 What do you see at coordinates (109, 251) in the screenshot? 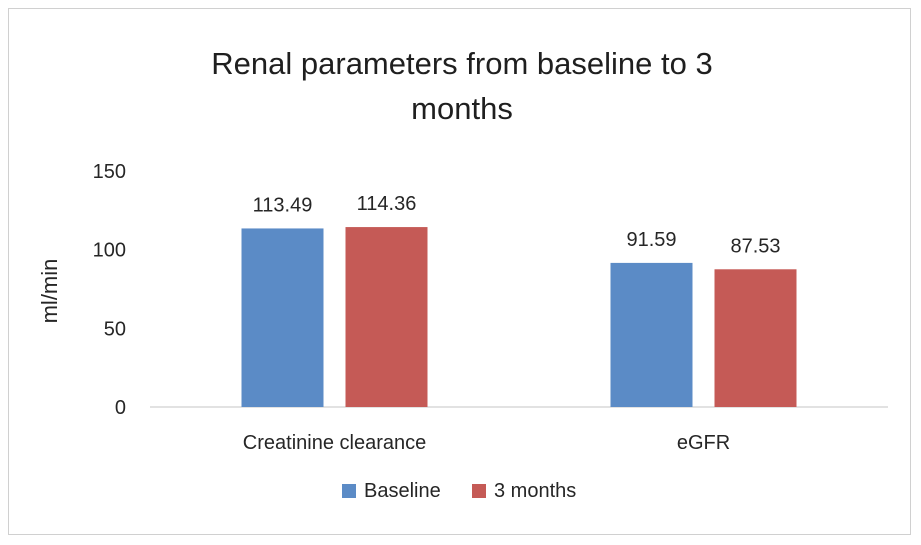
I see `y-tick-label: 100` at bounding box center [109, 251].